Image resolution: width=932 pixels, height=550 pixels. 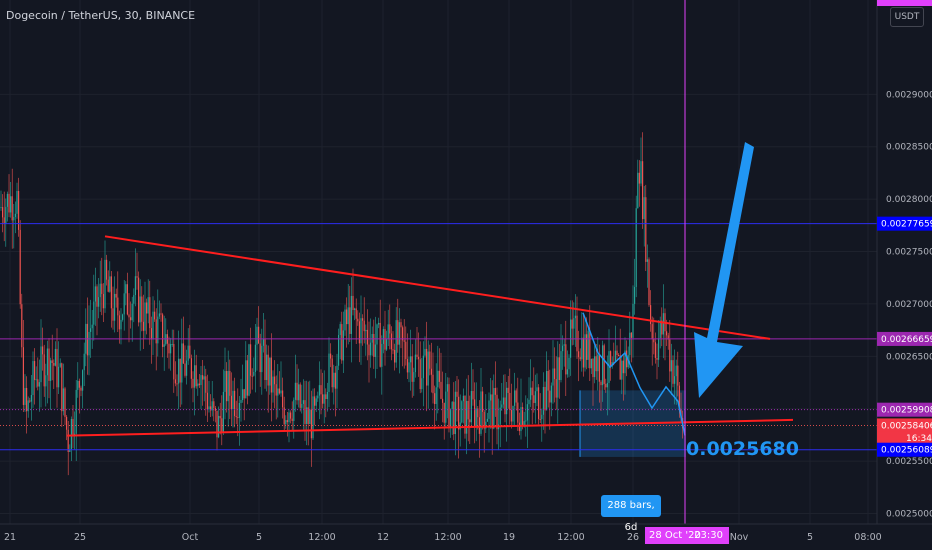 What do you see at coordinates (909, 148) in the screenshot?
I see `y-tick-label: 0.0028500` at bounding box center [909, 148].